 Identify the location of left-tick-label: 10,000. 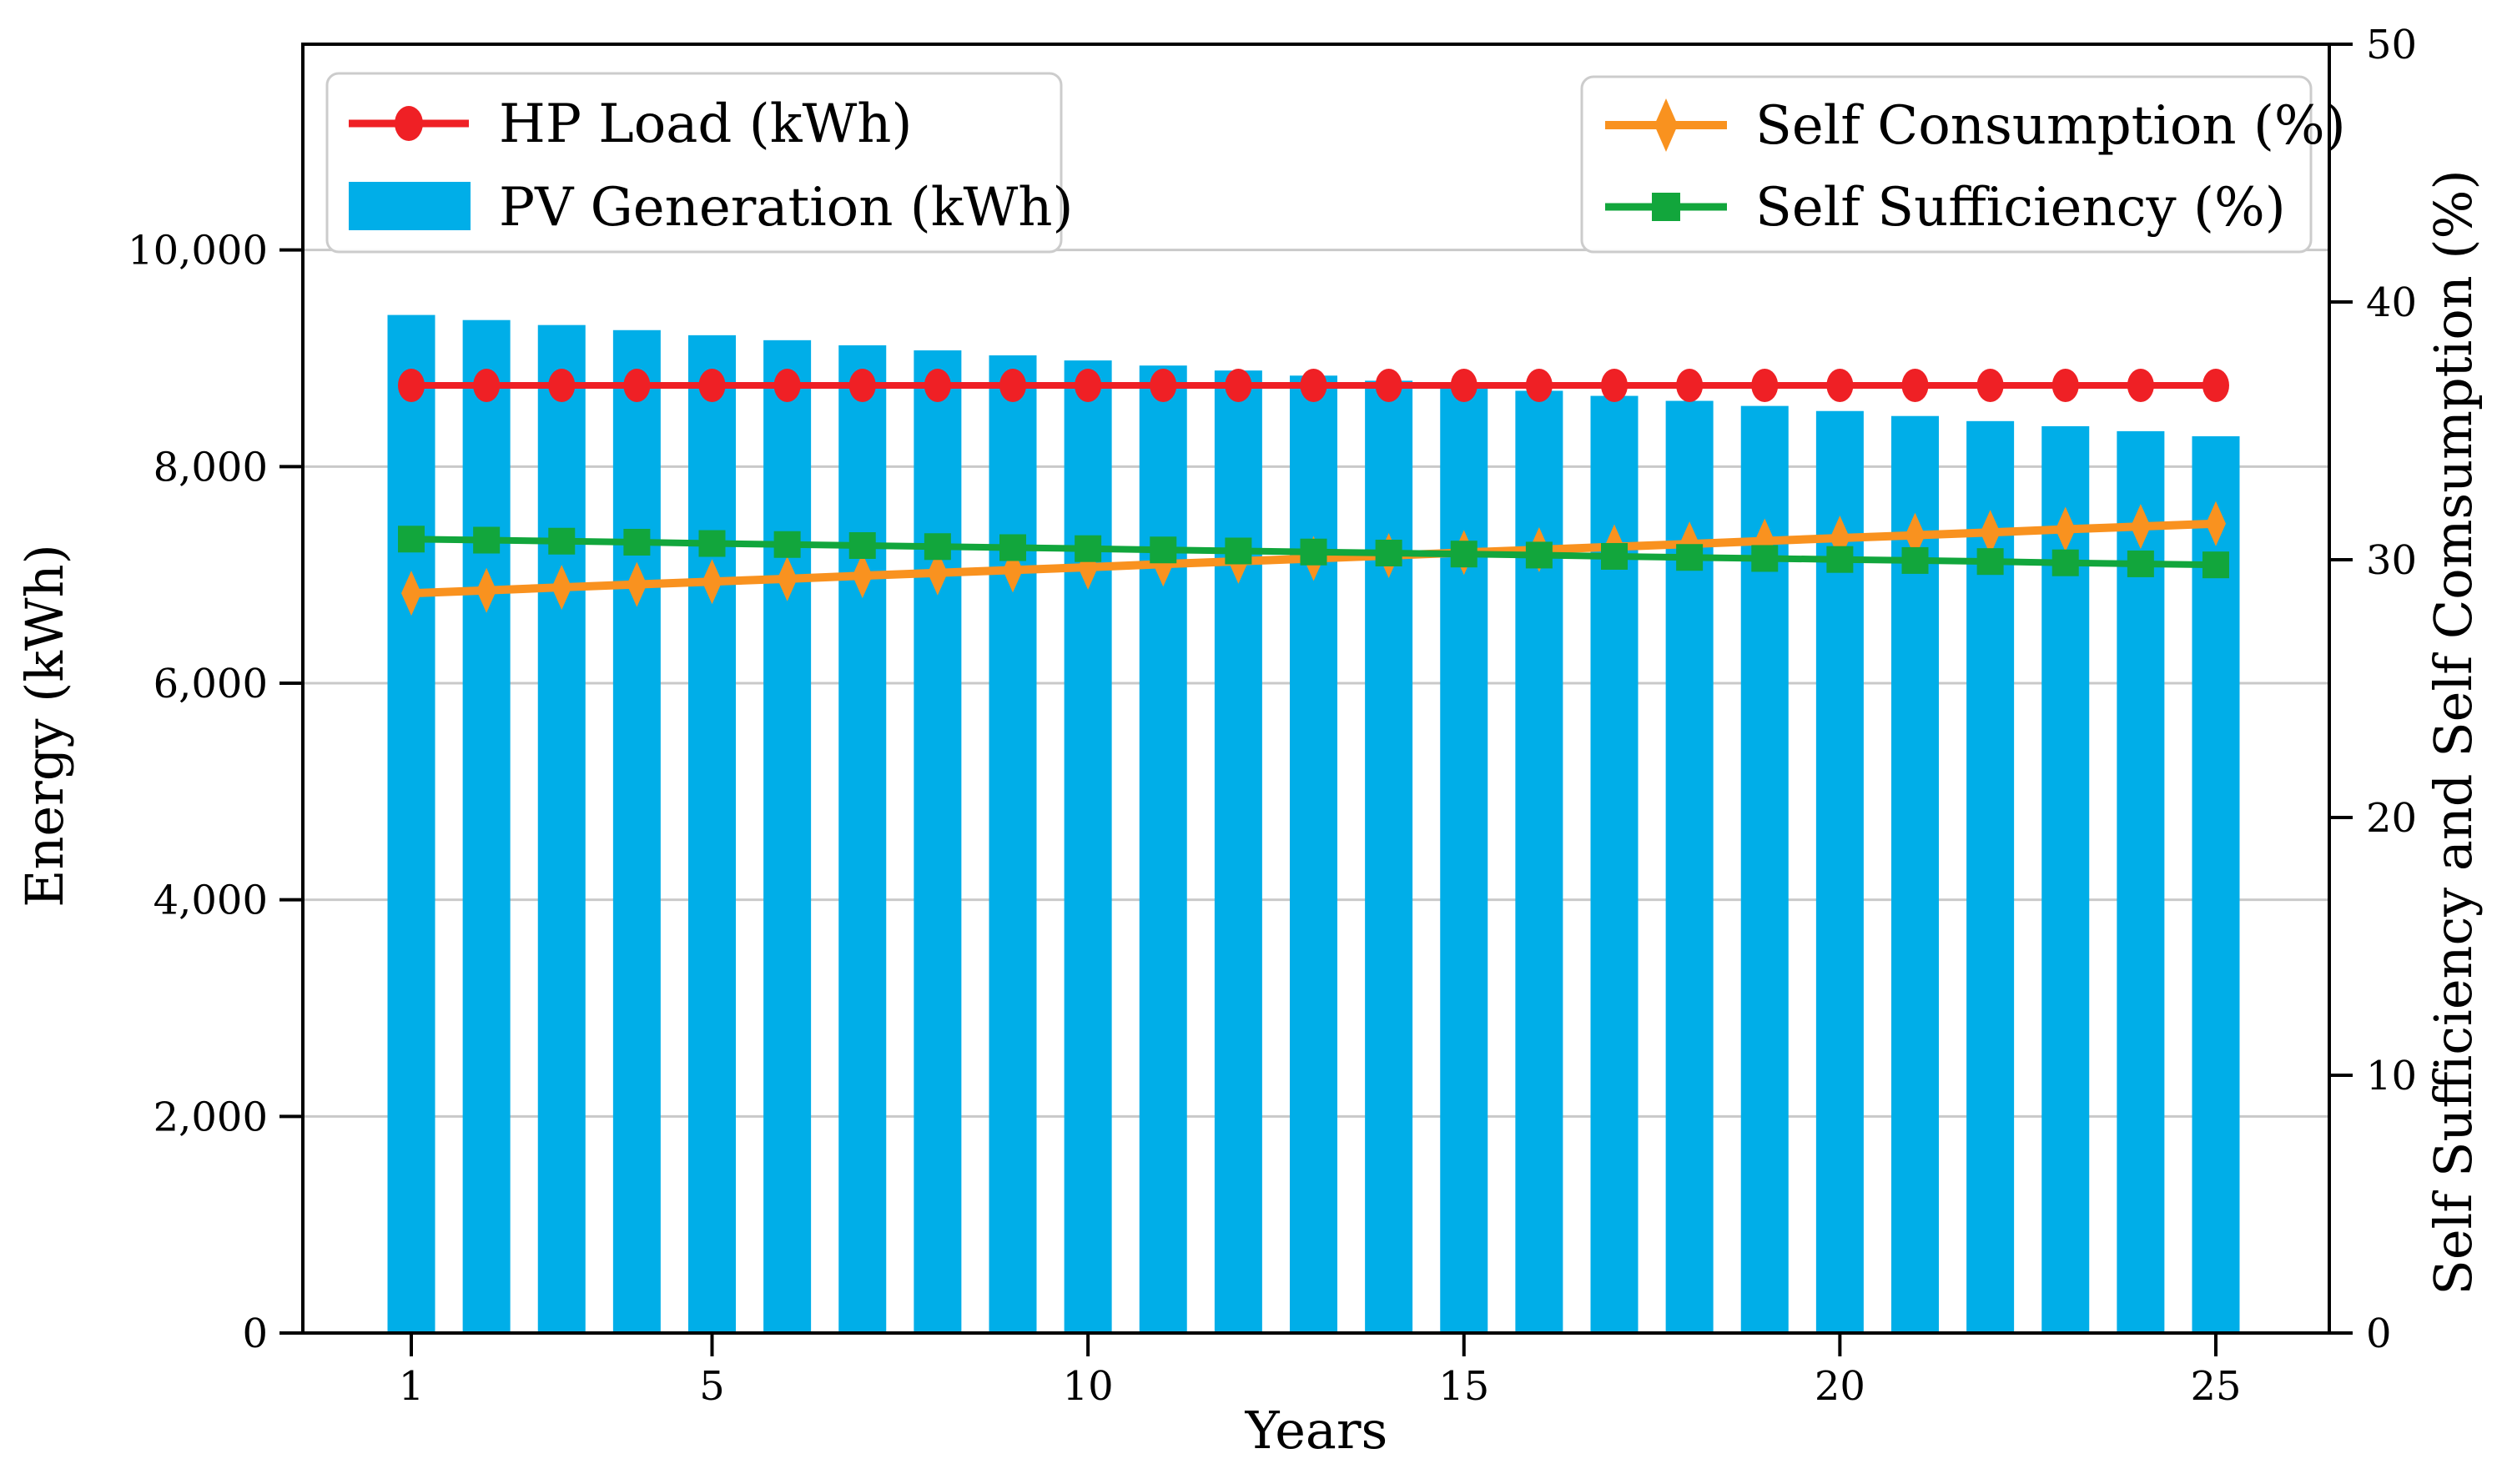
(198, 251).